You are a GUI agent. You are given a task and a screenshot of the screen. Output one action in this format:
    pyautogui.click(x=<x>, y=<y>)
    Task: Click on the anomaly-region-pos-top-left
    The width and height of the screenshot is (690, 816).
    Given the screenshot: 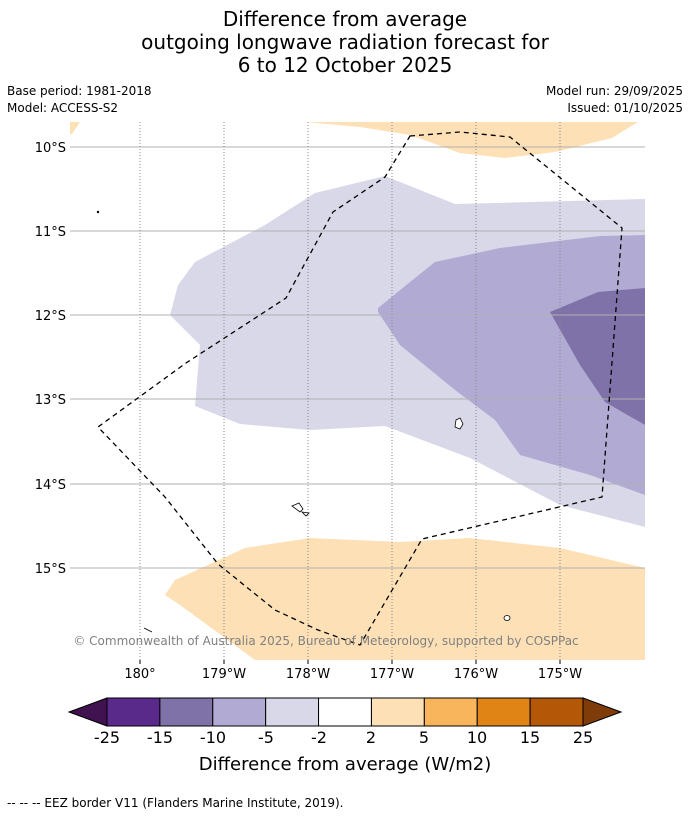 What is the action you would take?
    pyautogui.click(x=75, y=128)
    